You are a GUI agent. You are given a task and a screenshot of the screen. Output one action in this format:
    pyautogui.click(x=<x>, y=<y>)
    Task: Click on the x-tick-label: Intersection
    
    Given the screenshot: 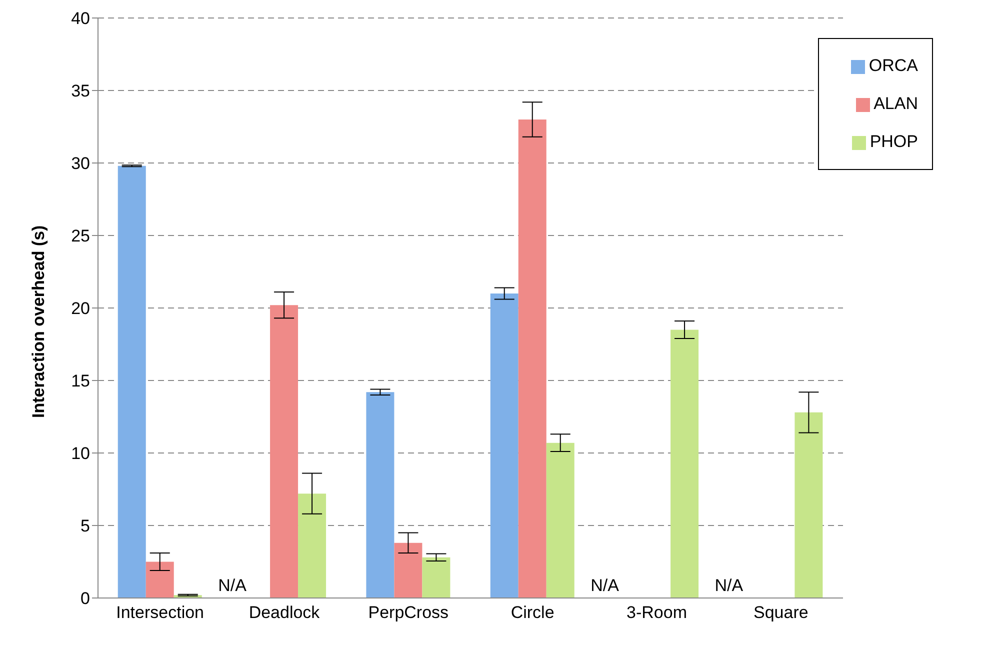 What is the action you would take?
    pyautogui.click(x=160, y=612)
    